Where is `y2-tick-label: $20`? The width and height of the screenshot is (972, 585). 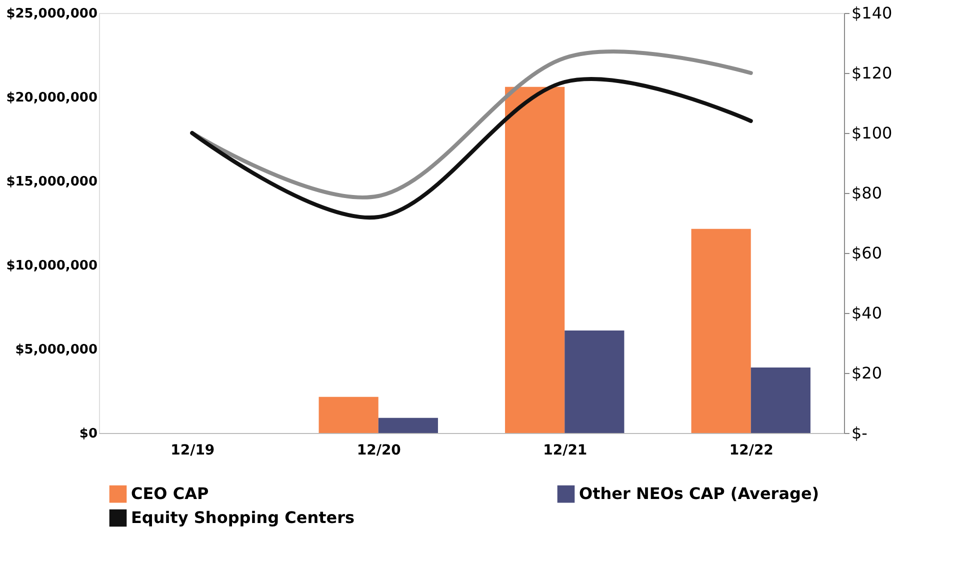 y2-tick-label: $20 is located at coordinates (867, 373).